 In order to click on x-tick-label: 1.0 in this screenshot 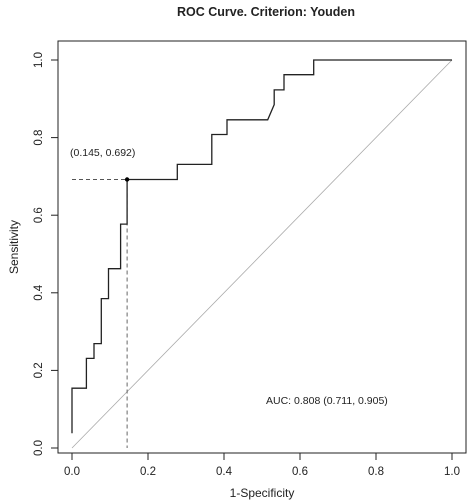, I will do `click(452, 472)`.